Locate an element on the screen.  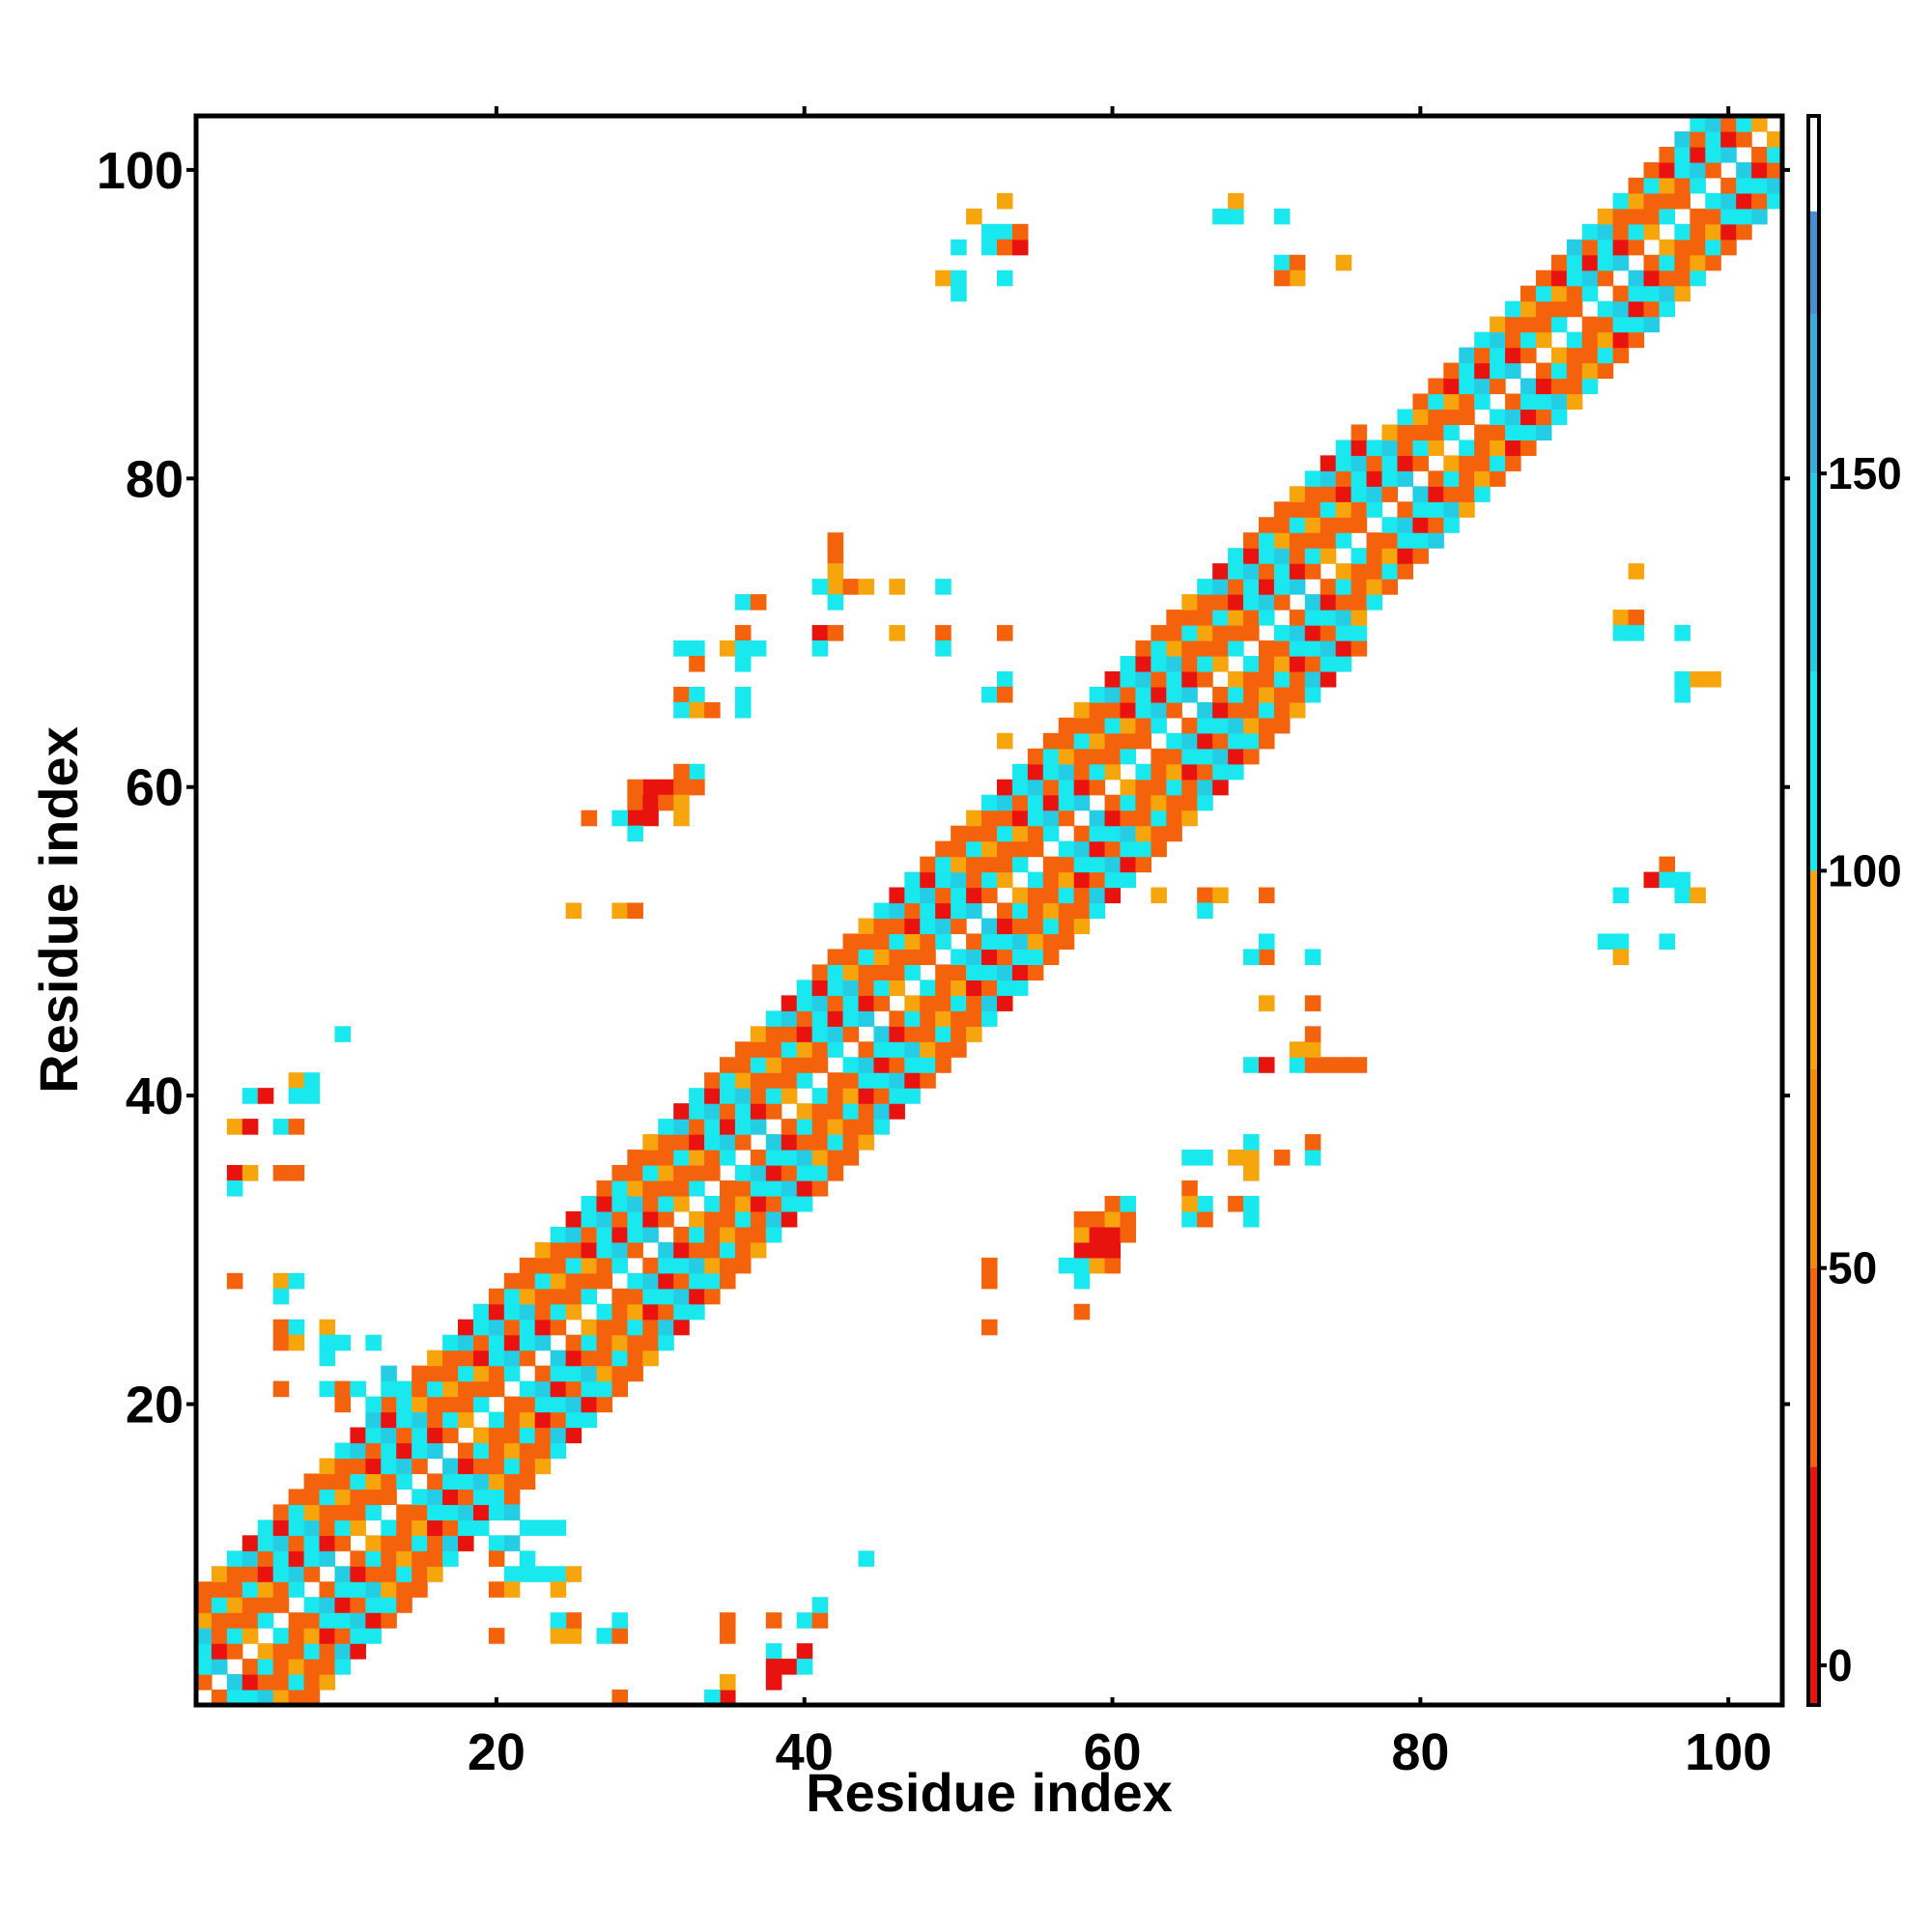
y-tick-label: 100 is located at coordinates (140, 171).